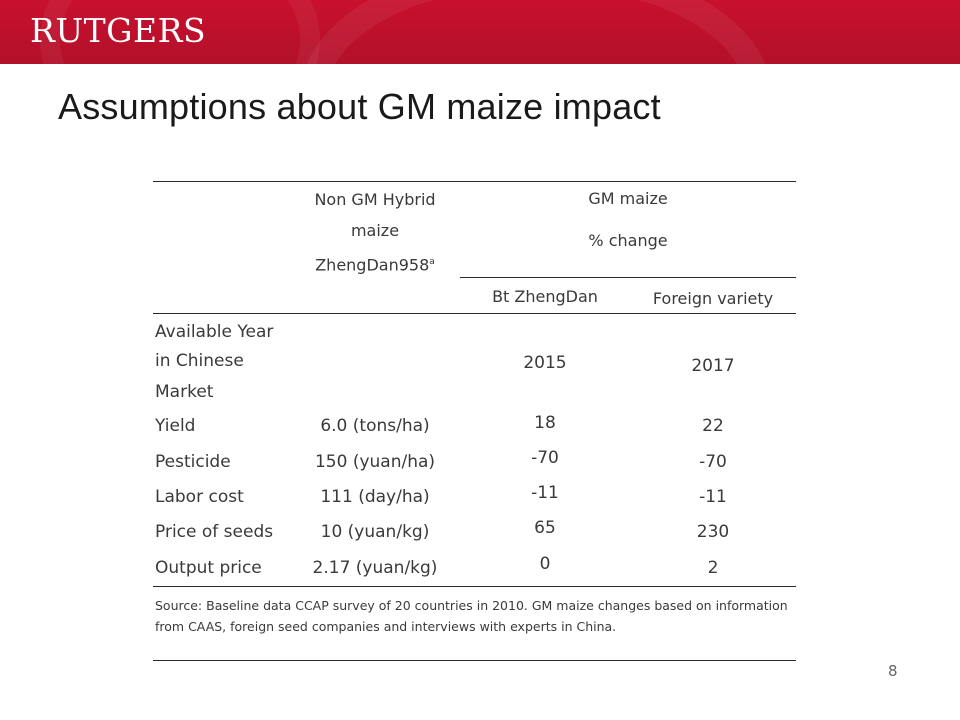 The width and height of the screenshot is (960, 720). Describe the element at coordinates (713, 568) in the screenshot. I see `row-foreign-value: 2` at that location.